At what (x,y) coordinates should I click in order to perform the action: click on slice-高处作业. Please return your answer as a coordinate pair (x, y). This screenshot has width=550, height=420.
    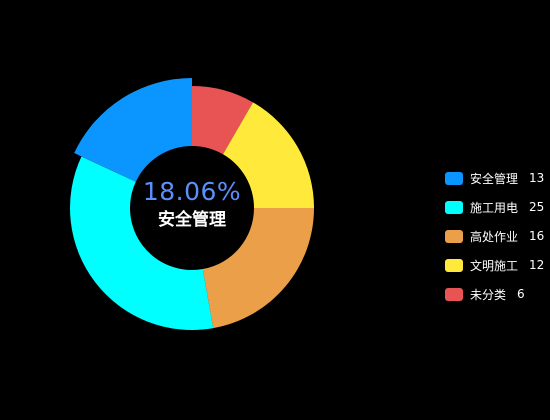
    Looking at the image, I should click on (258, 268).